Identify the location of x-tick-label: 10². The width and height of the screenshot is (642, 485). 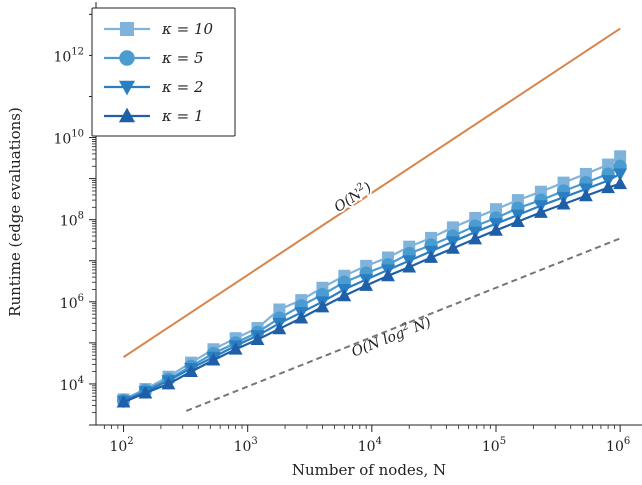
(121, 445).